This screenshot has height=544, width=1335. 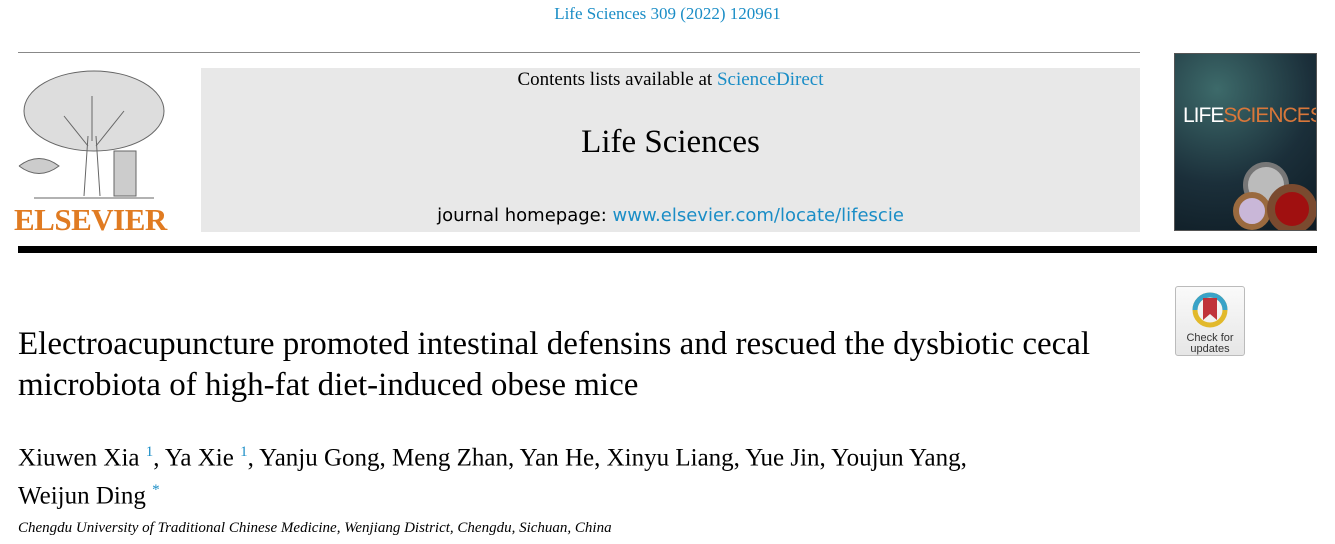 I want to click on header-bar, so click(x=667, y=249).